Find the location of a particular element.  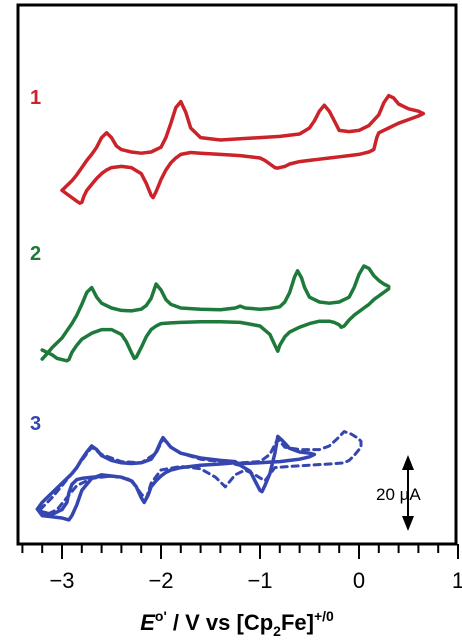

scale-bar: 20 µA is located at coordinates (398, 493).